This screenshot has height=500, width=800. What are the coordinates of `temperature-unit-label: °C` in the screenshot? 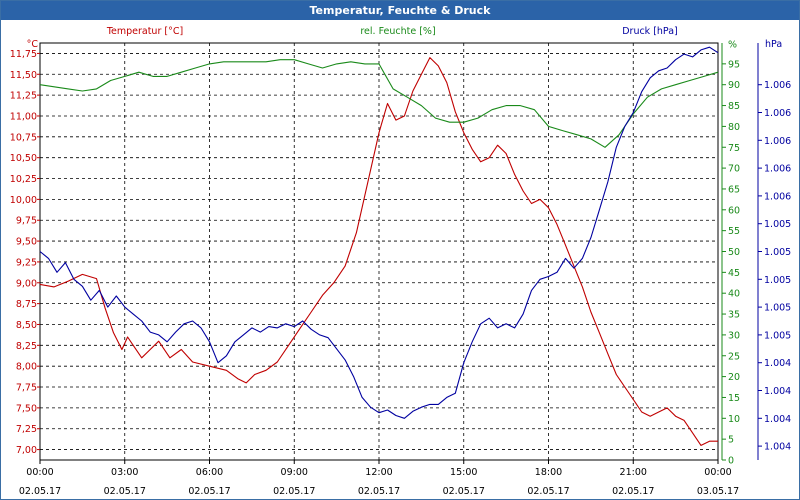 It's located at (33, 44).